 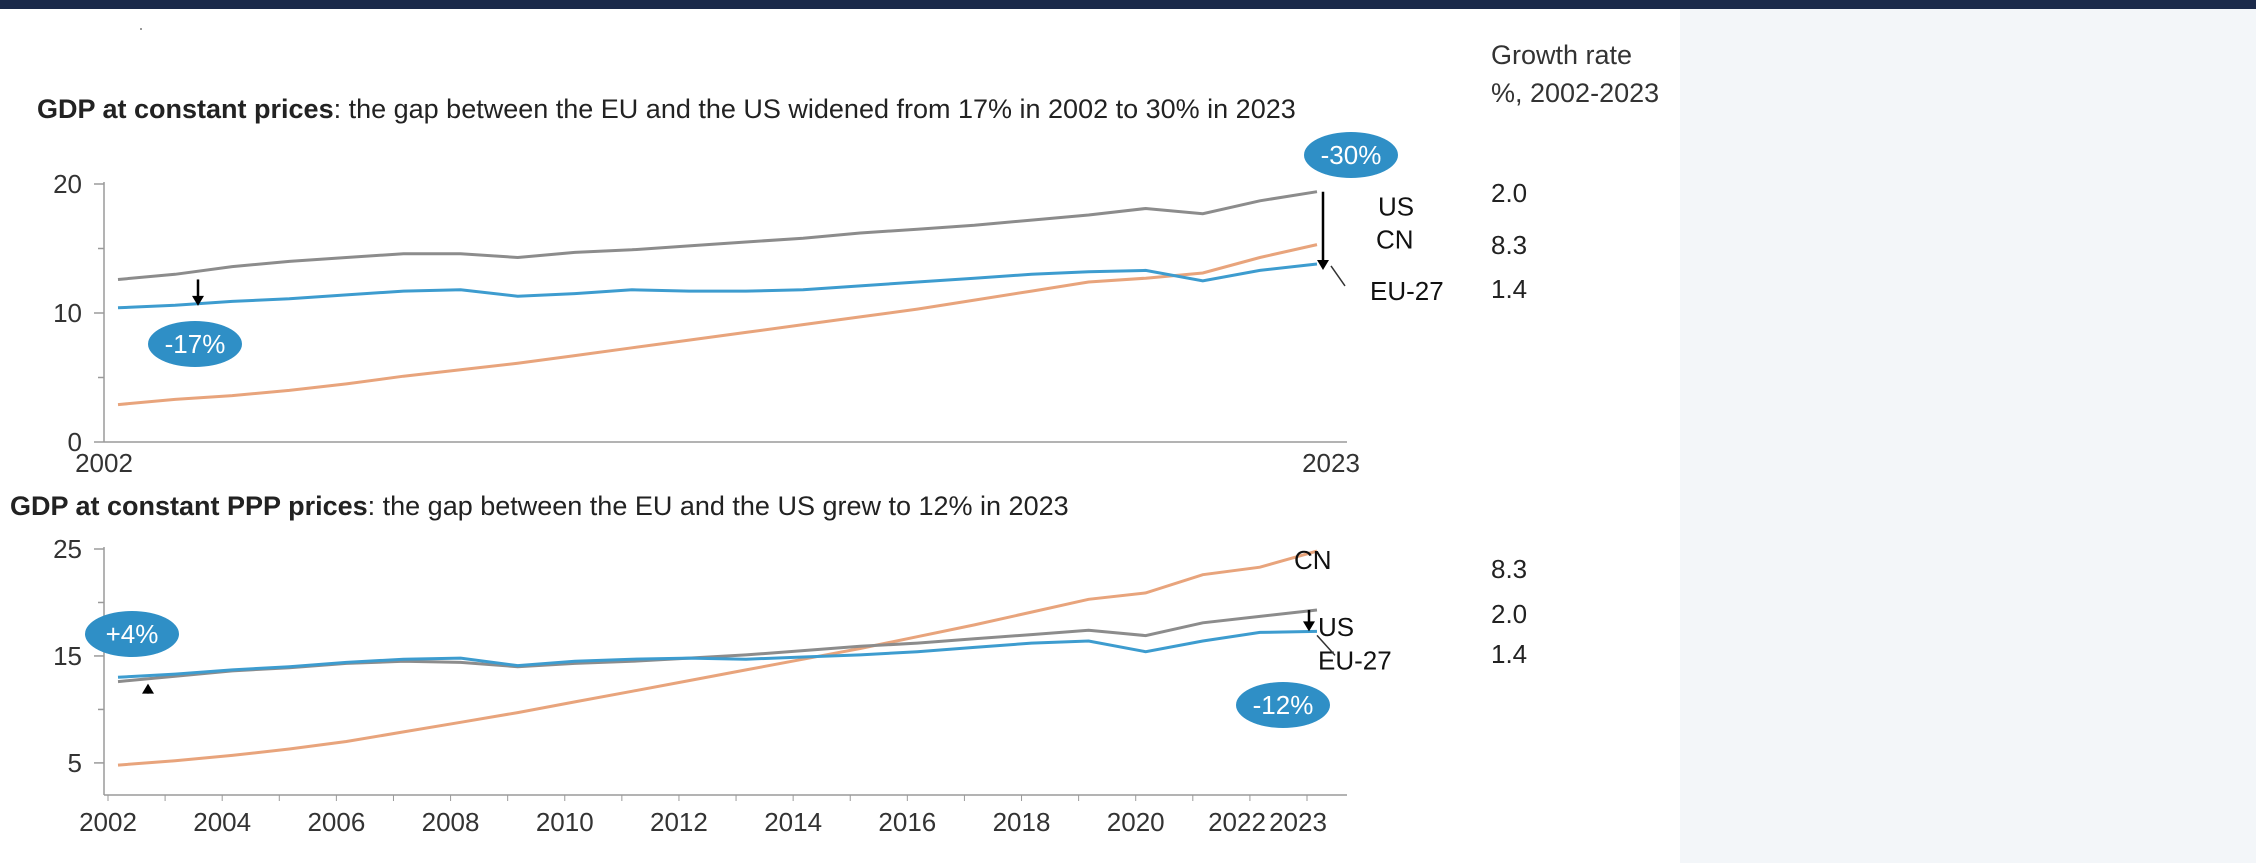 I want to click on chart-1-series-label-us: US, so click(x=1396, y=207).